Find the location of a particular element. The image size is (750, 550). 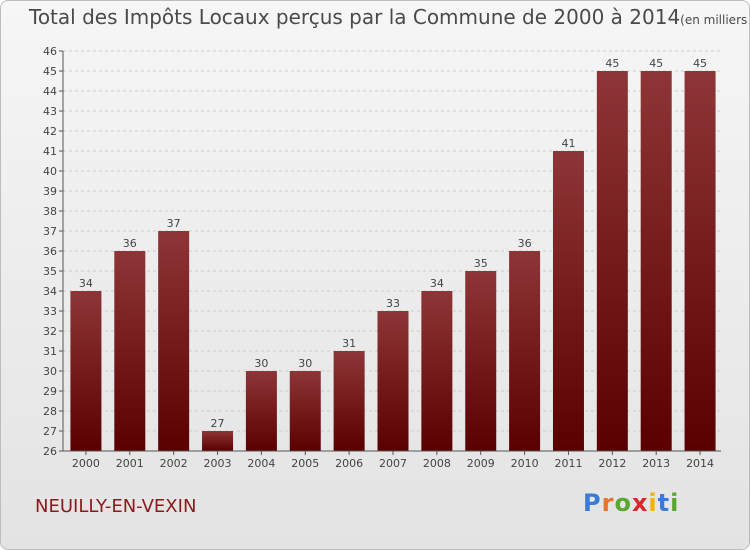

proxiti-logo: Proxiti is located at coordinates (631, 503).